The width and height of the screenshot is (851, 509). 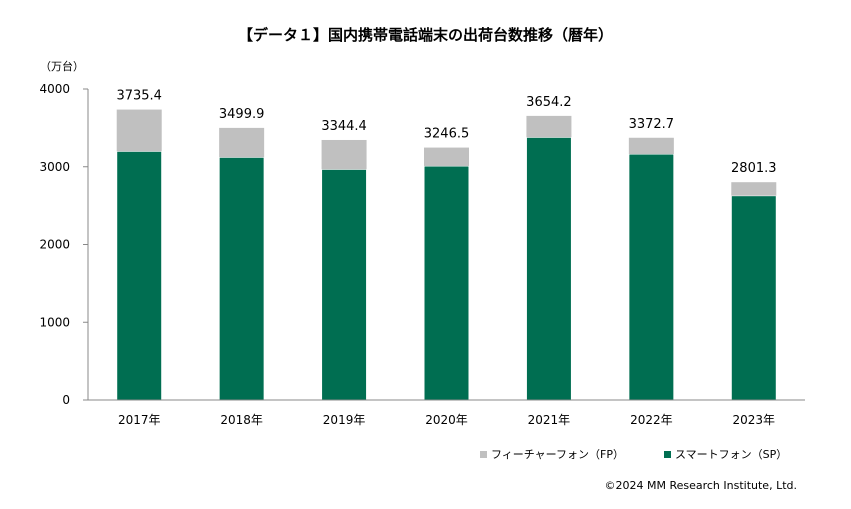 I want to click on x-tick-label: 2022年, so click(x=651, y=420).